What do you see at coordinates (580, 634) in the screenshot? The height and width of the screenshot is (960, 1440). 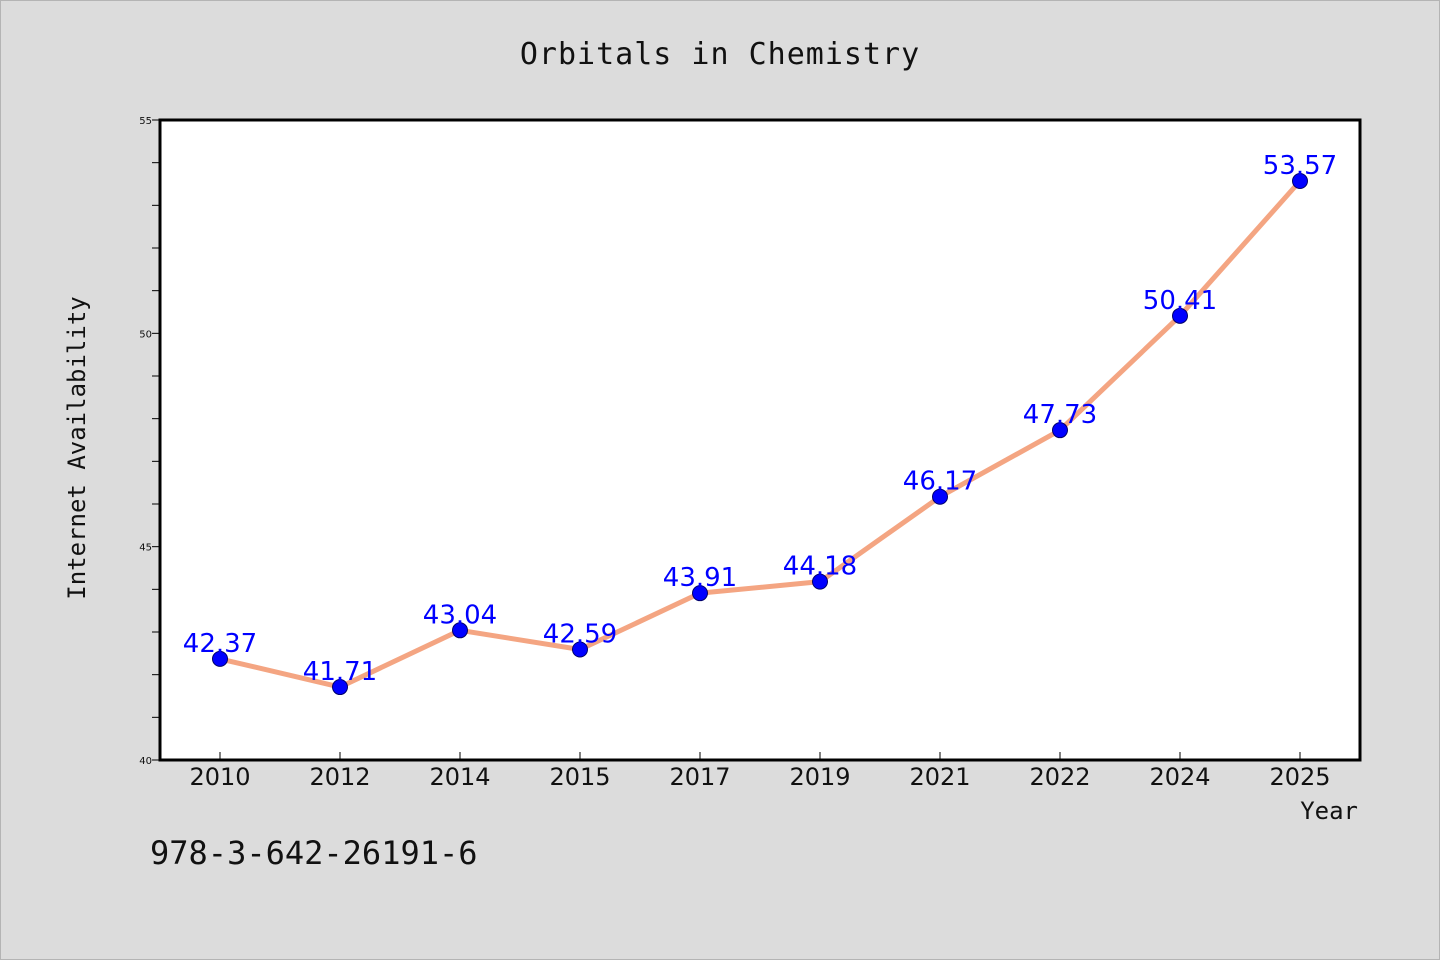 I see `data-label: 42.59` at bounding box center [580, 634].